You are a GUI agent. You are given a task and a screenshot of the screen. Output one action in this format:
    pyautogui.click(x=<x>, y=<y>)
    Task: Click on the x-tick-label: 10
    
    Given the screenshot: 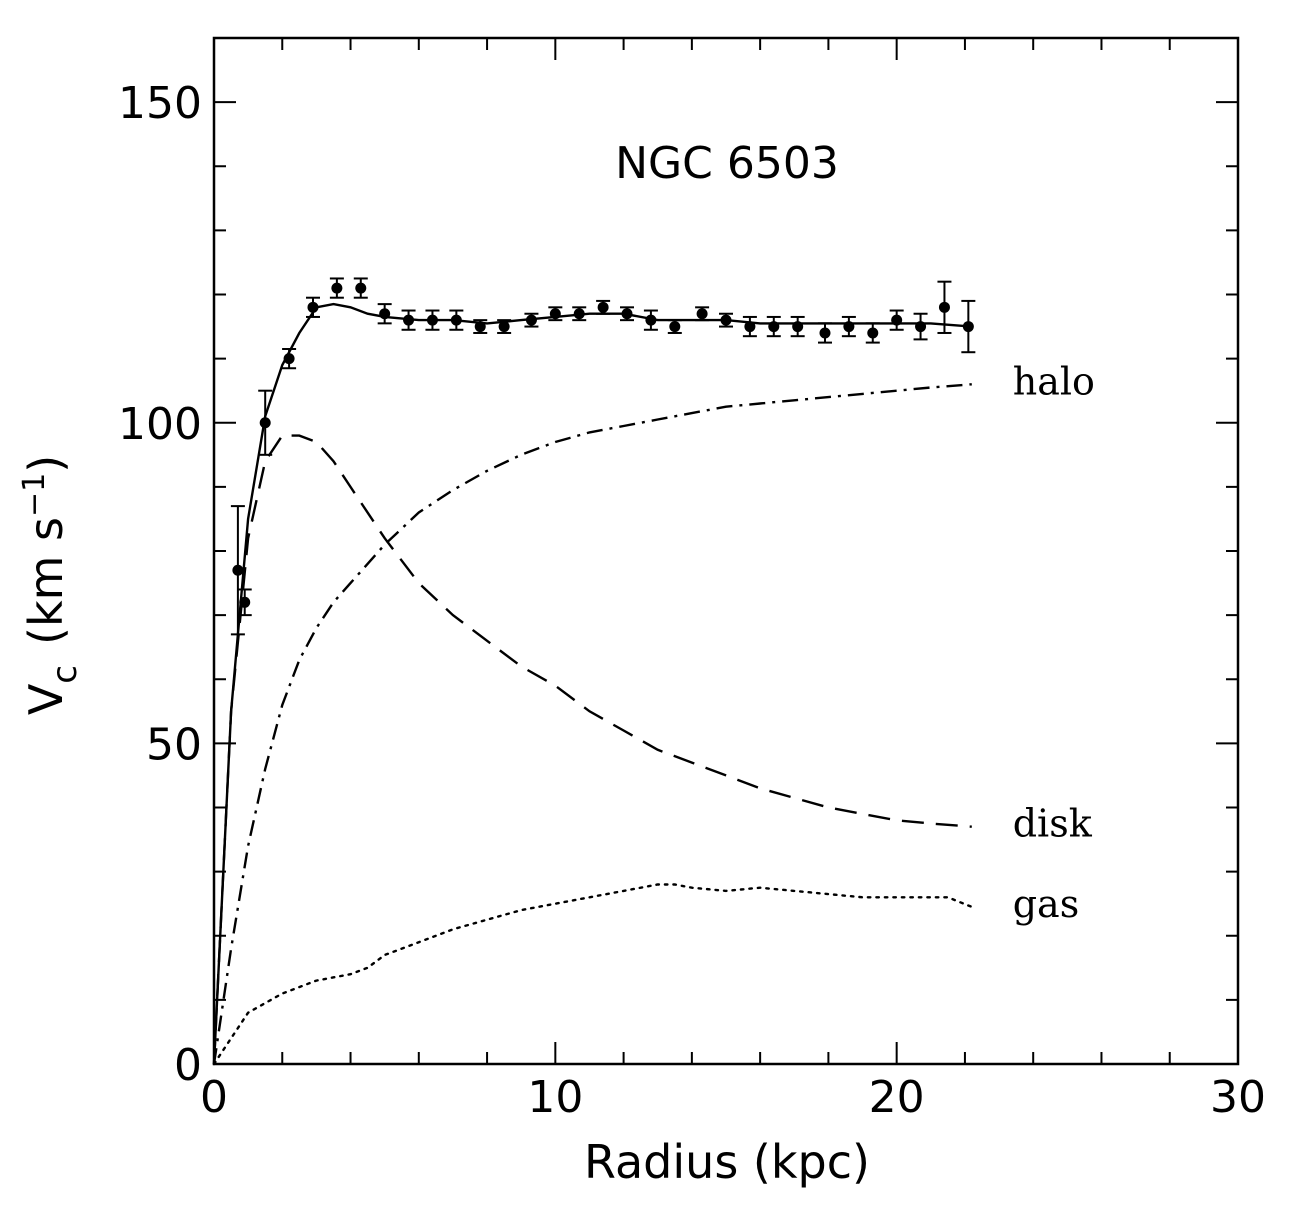 What is the action you would take?
    pyautogui.click(x=555, y=1097)
    